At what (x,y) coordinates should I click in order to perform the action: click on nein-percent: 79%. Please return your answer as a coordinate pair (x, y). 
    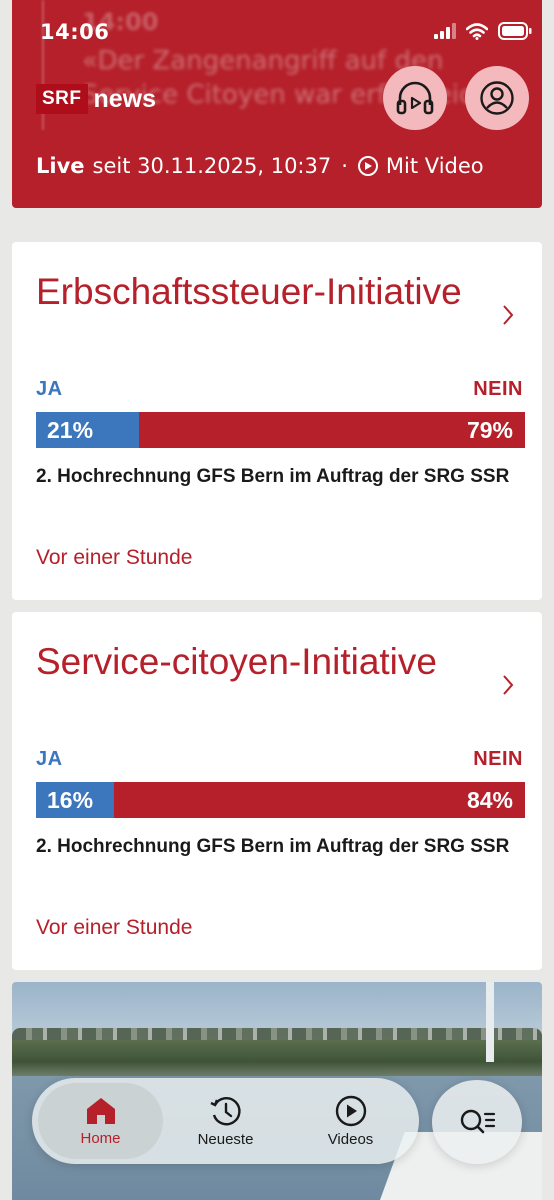
    Looking at the image, I should click on (489, 429).